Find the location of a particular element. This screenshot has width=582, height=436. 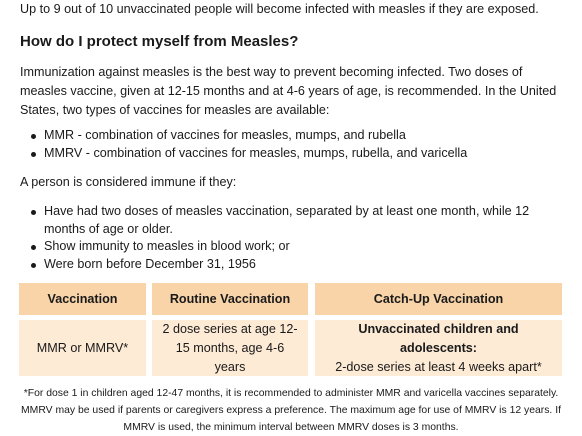

paragraph: A person is considered immune if they: is located at coordinates (128, 182).